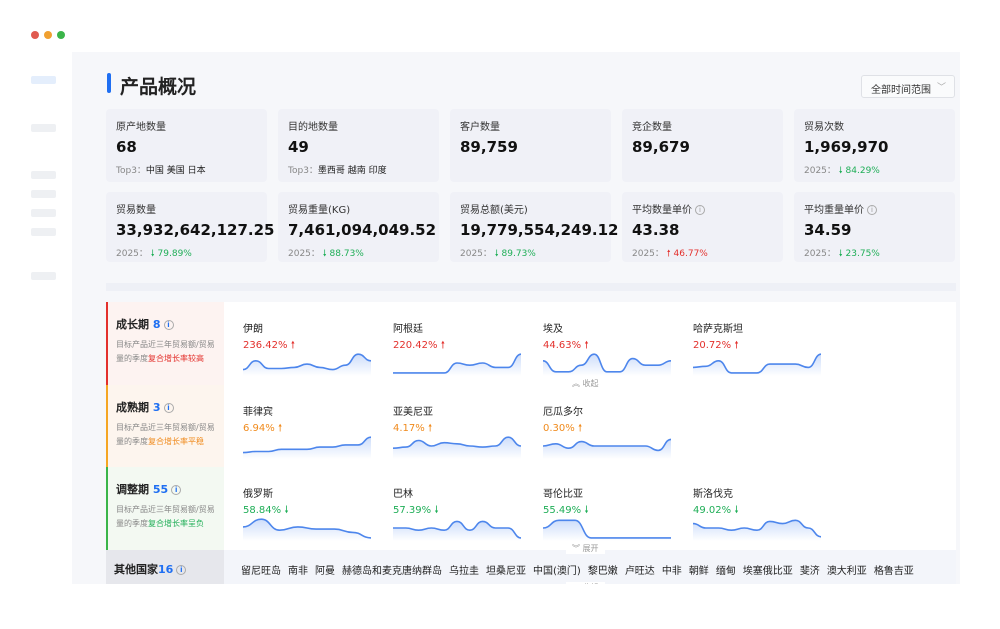  What do you see at coordinates (480, 127) in the screenshot?
I see `stat-label: 客户数量` at bounding box center [480, 127].